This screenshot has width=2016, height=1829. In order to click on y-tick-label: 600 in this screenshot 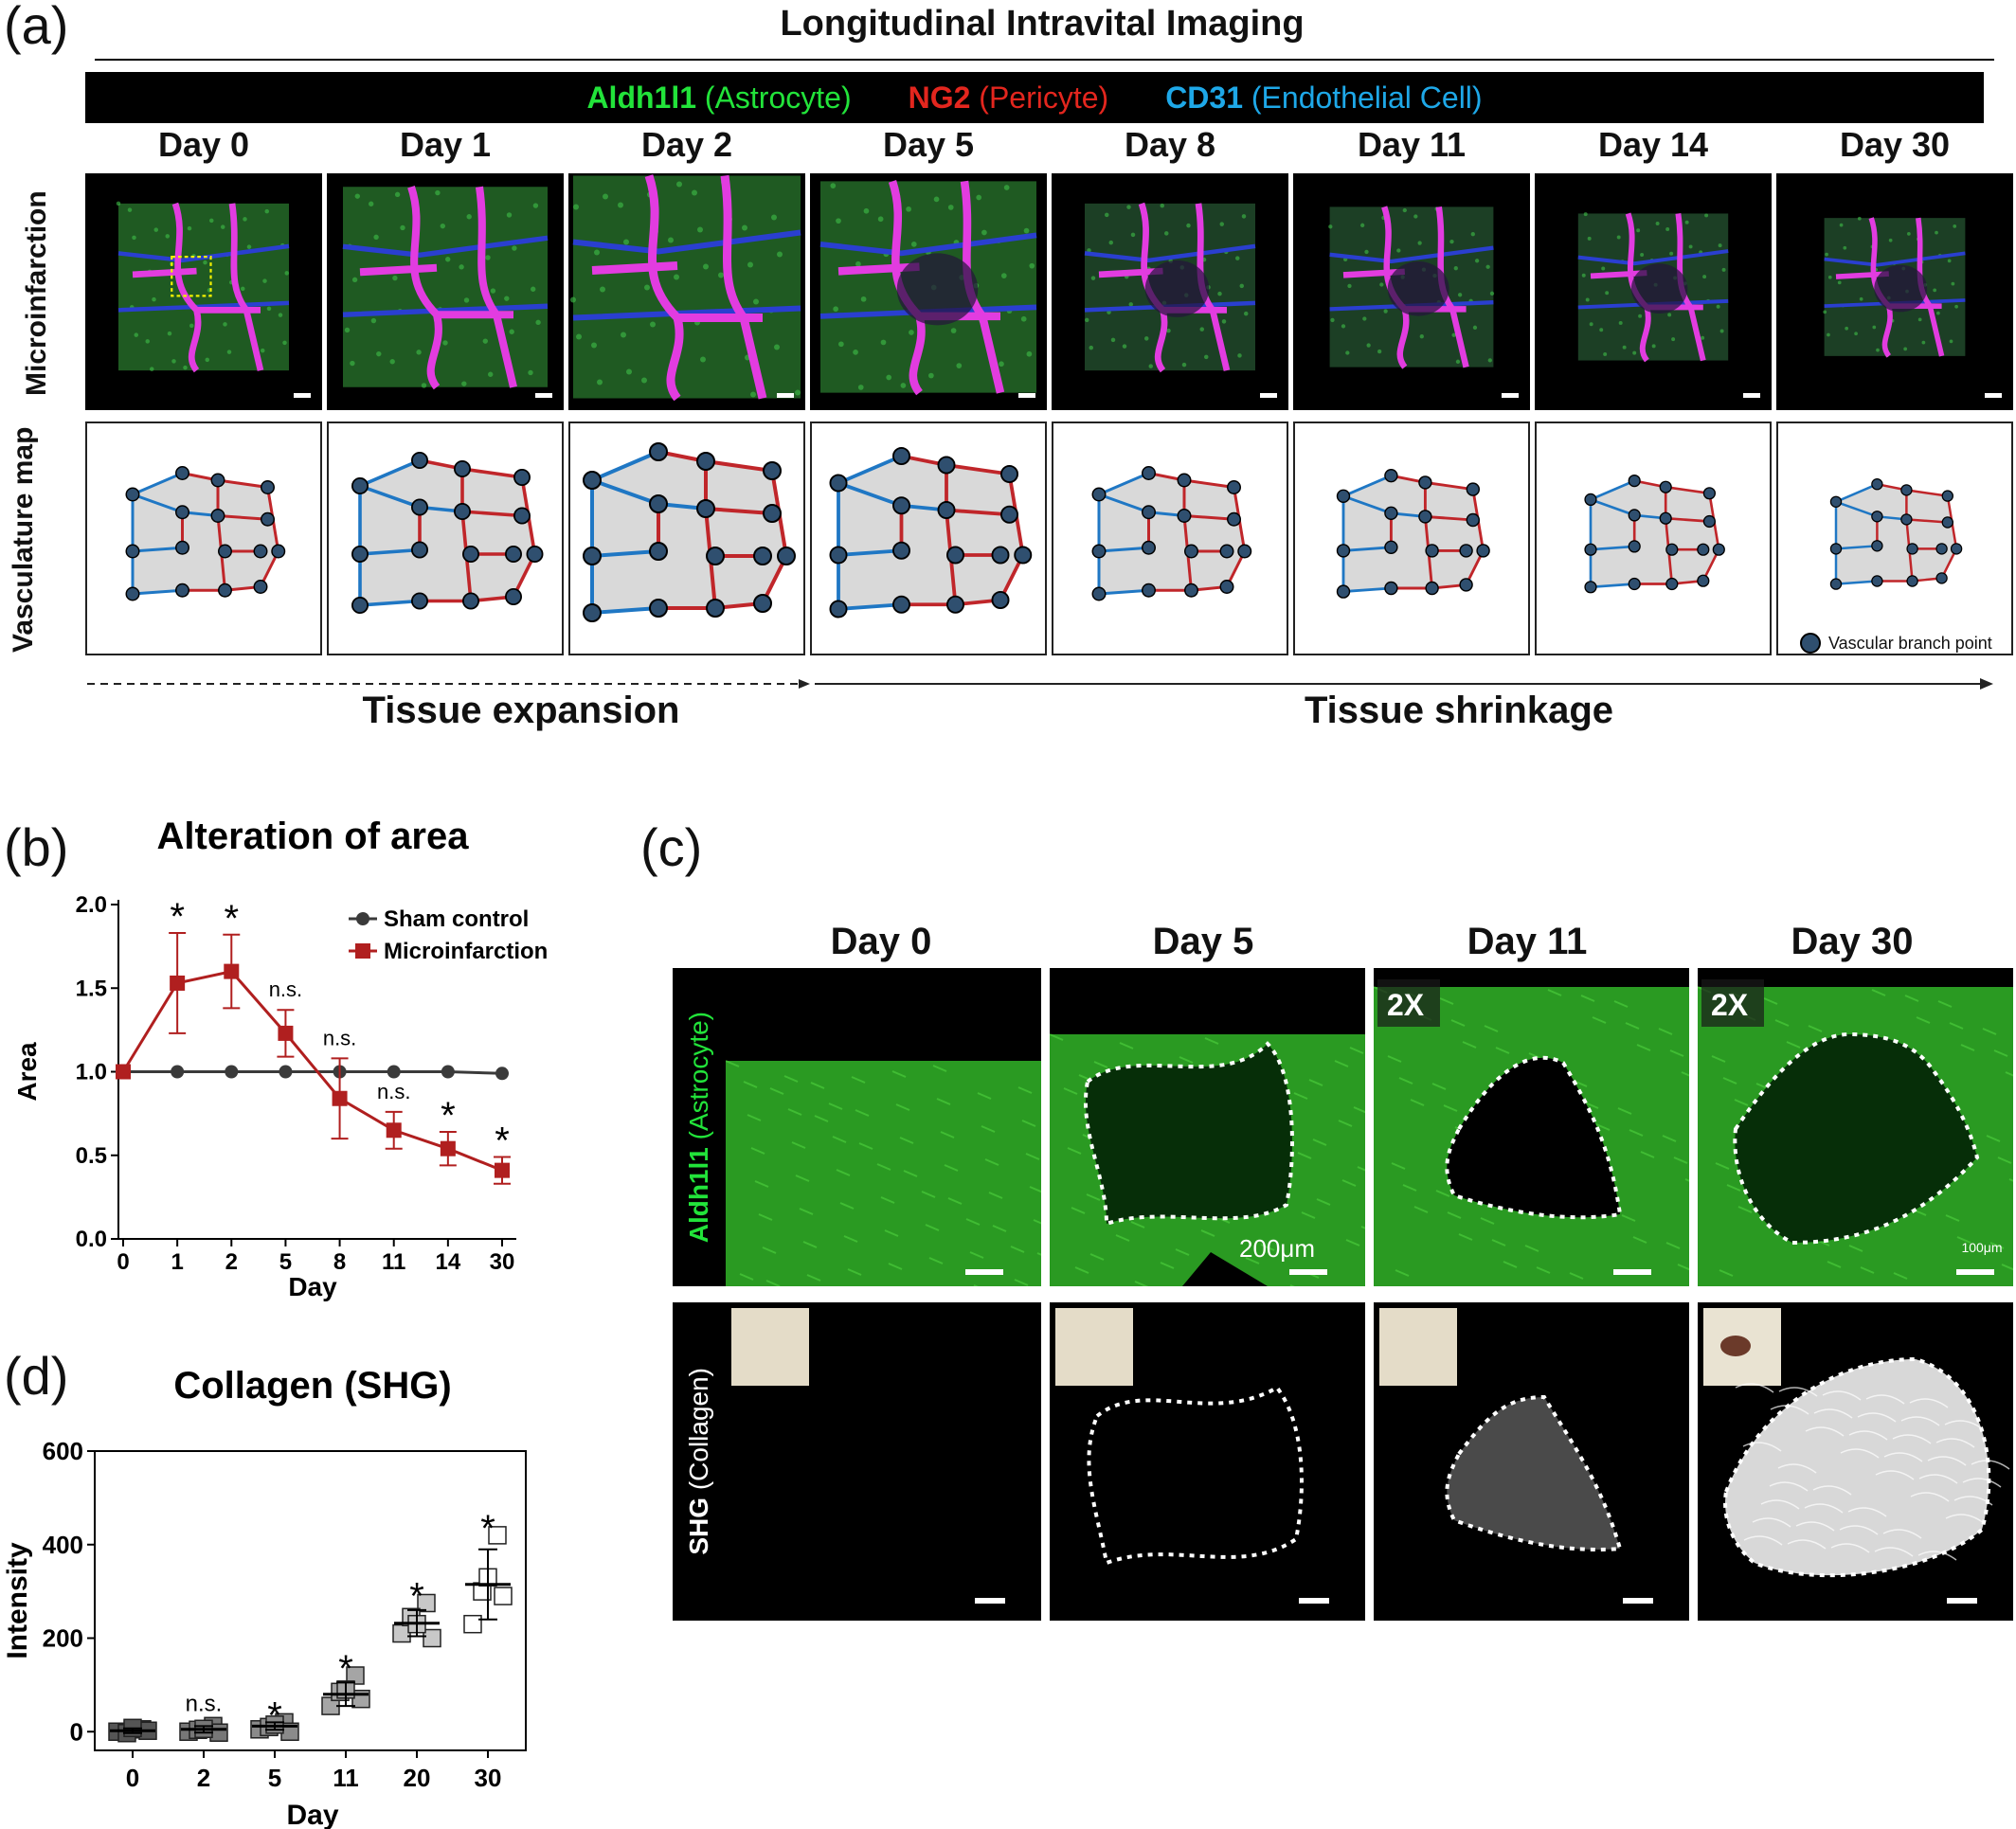, I will do `click(63, 1451)`.